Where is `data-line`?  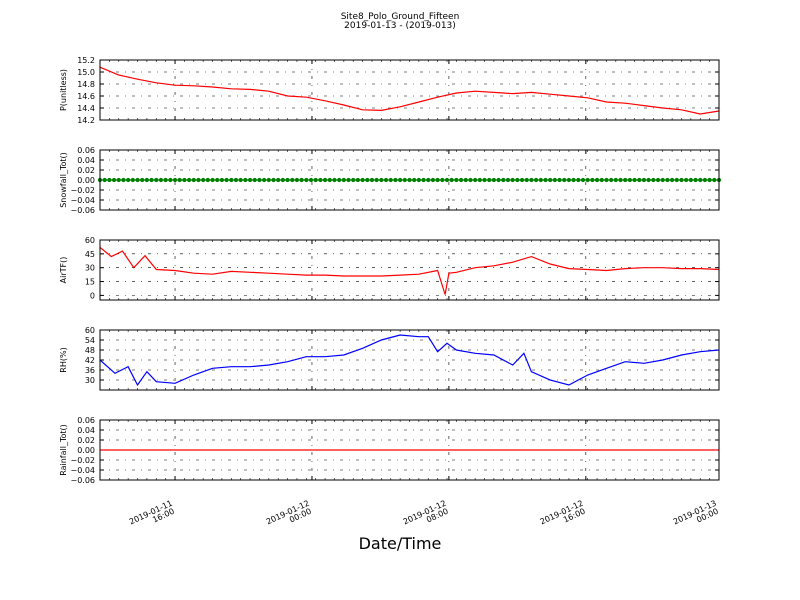
data-line is located at coordinates (409, 90).